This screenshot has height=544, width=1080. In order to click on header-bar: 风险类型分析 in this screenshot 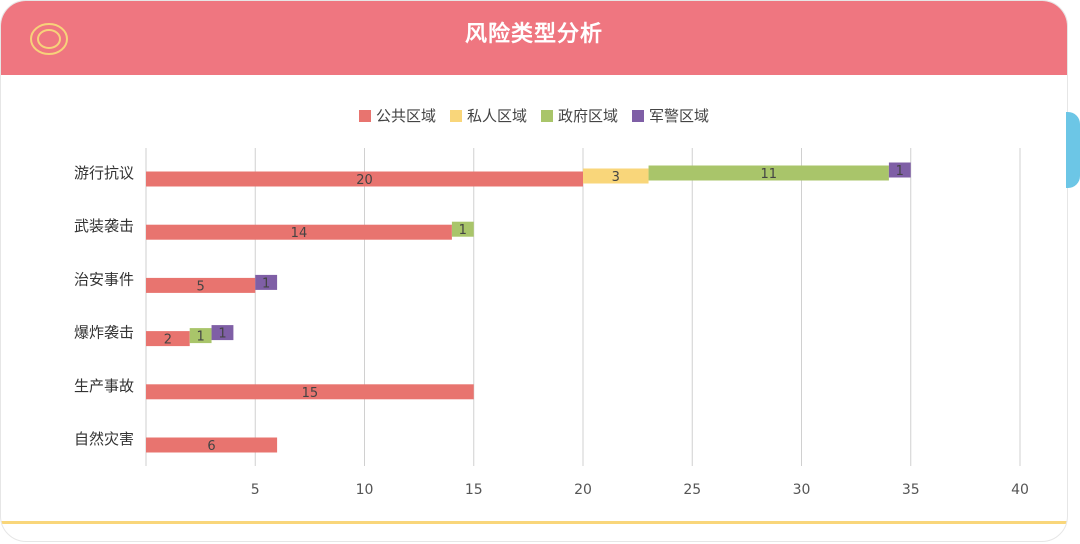, I will do `click(534, 38)`.